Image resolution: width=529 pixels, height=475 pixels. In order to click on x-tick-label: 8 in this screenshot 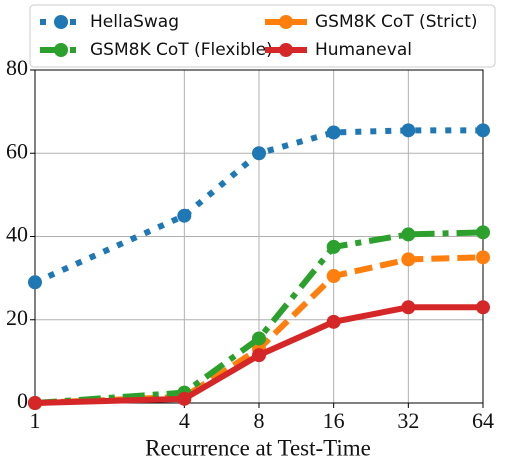, I will do `click(259, 420)`.